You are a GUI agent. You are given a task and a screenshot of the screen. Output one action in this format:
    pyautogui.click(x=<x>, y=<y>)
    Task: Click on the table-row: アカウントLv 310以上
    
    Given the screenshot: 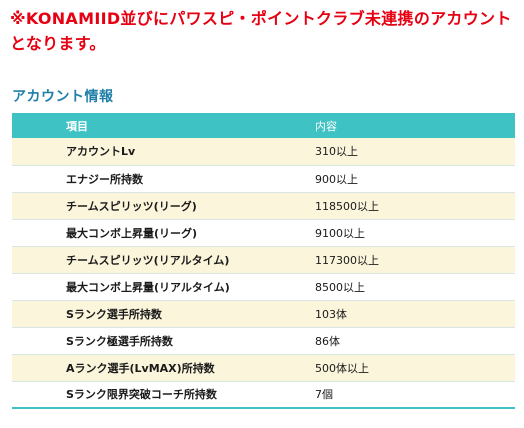 What is the action you would take?
    pyautogui.click(x=263, y=152)
    